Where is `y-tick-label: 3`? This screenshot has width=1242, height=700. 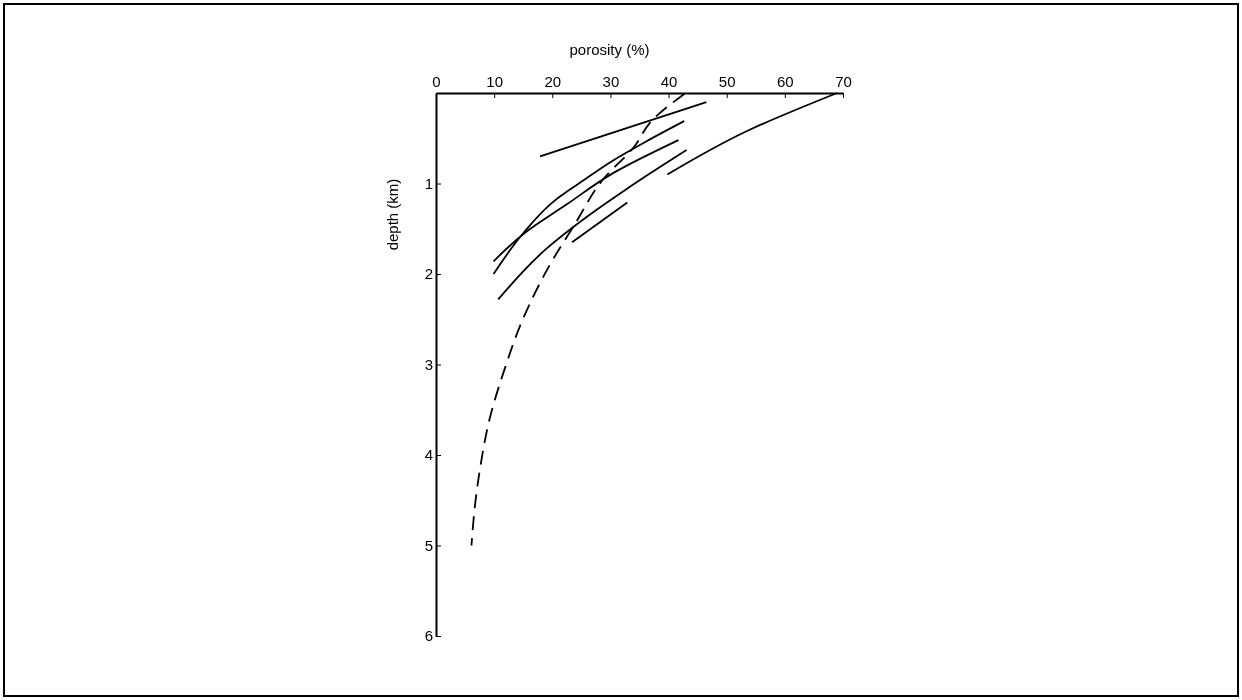 y-tick-label: 3 is located at coordinates (428, 364).